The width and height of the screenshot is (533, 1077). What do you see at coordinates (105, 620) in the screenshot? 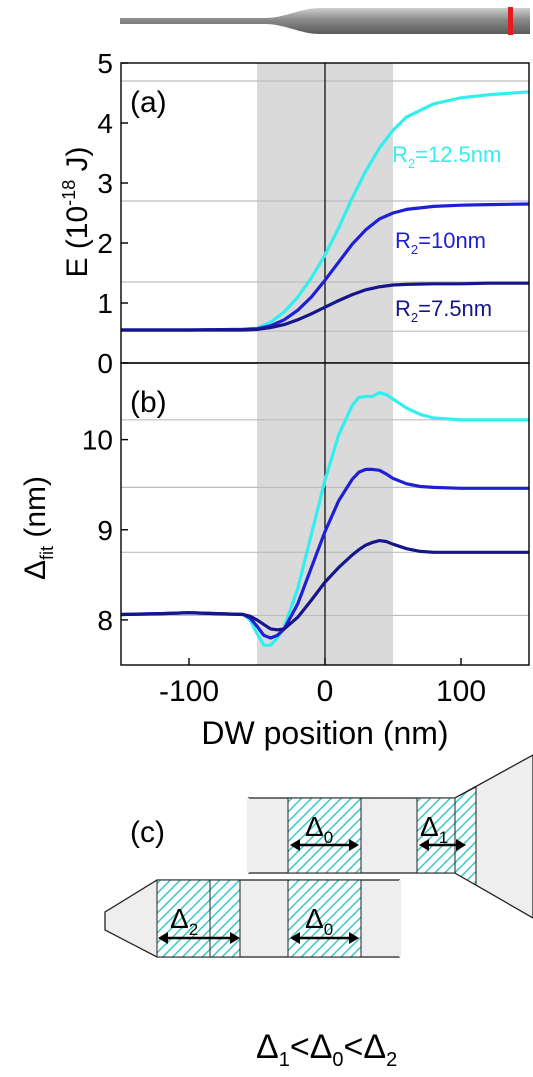
I see `y-tick-label-b-0: 8` at bounding box center [105, 620].